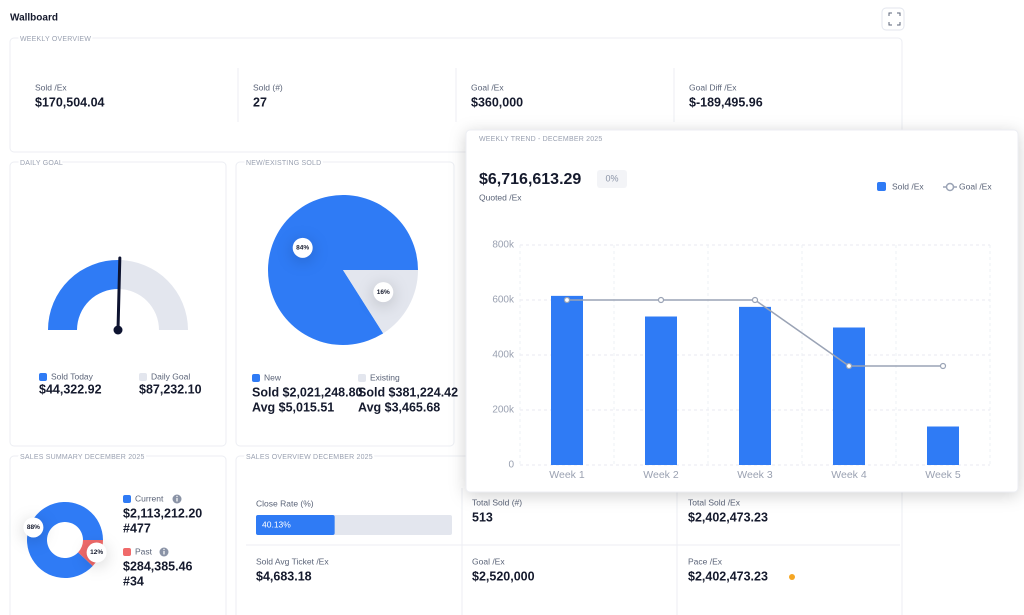 This screenshot has height=615, width=1024. Describe the element at coordinates (943, 475) in the screenshot. I see `x-tick-label: Week 5` at that location.